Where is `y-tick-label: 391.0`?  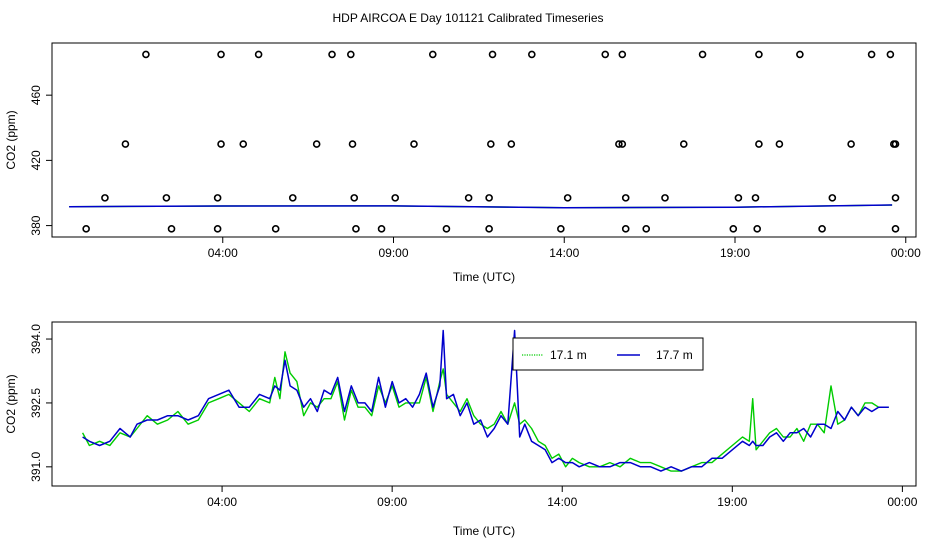
y-tick-label: 391.0 is located at coordinates (36, 466).